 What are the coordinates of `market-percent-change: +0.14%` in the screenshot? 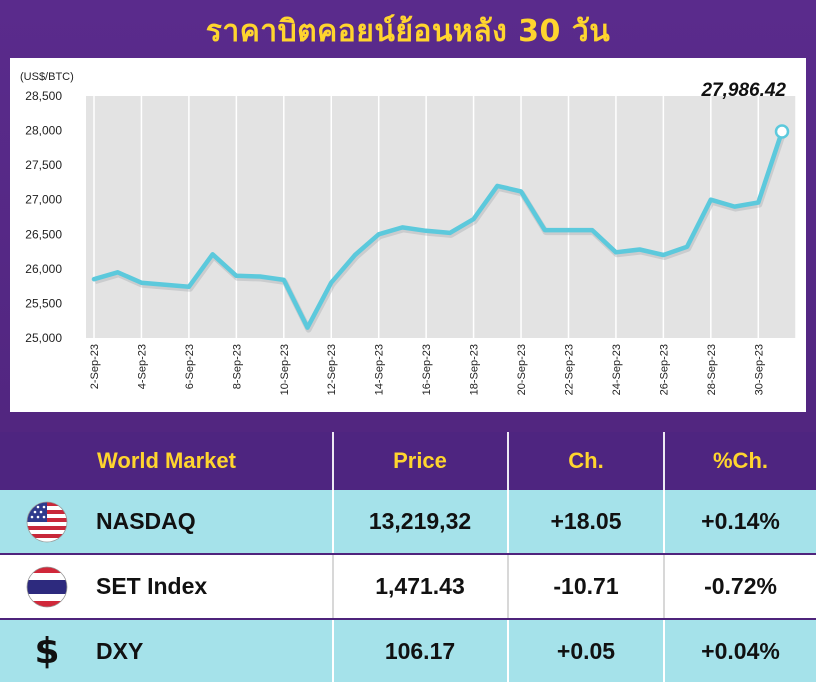 It's located at (740, 521).